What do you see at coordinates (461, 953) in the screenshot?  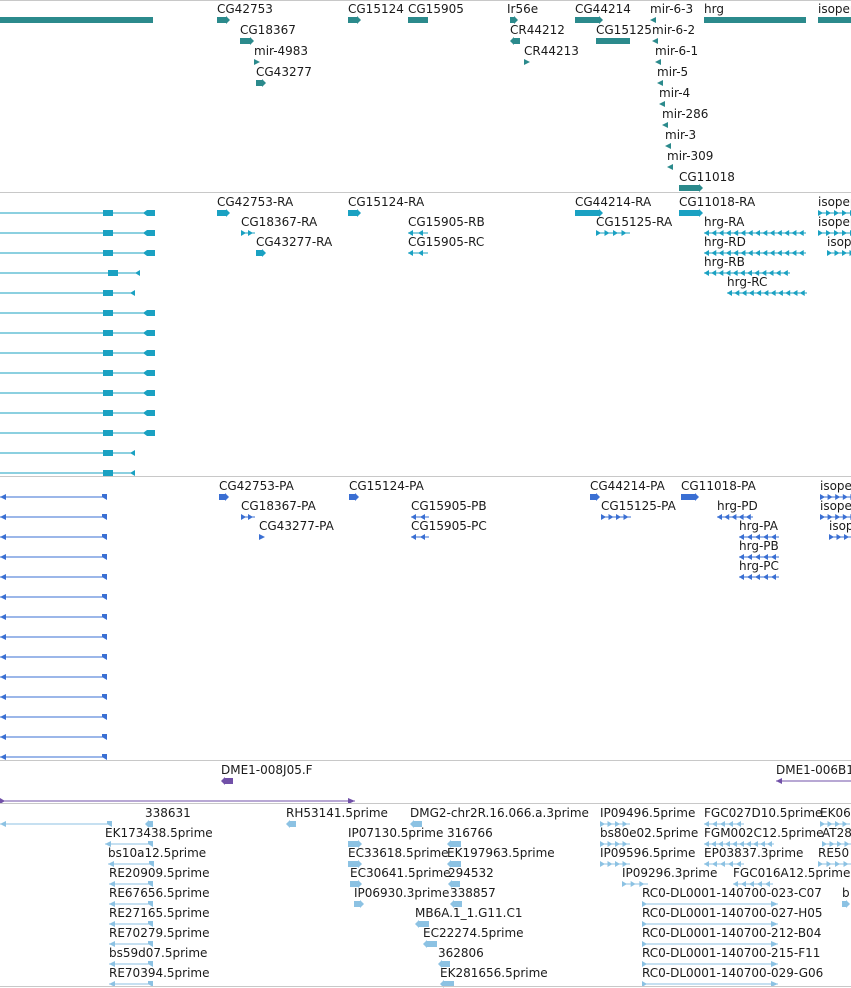 I see `feature-label: 362806` at bounding box center [461, 953].